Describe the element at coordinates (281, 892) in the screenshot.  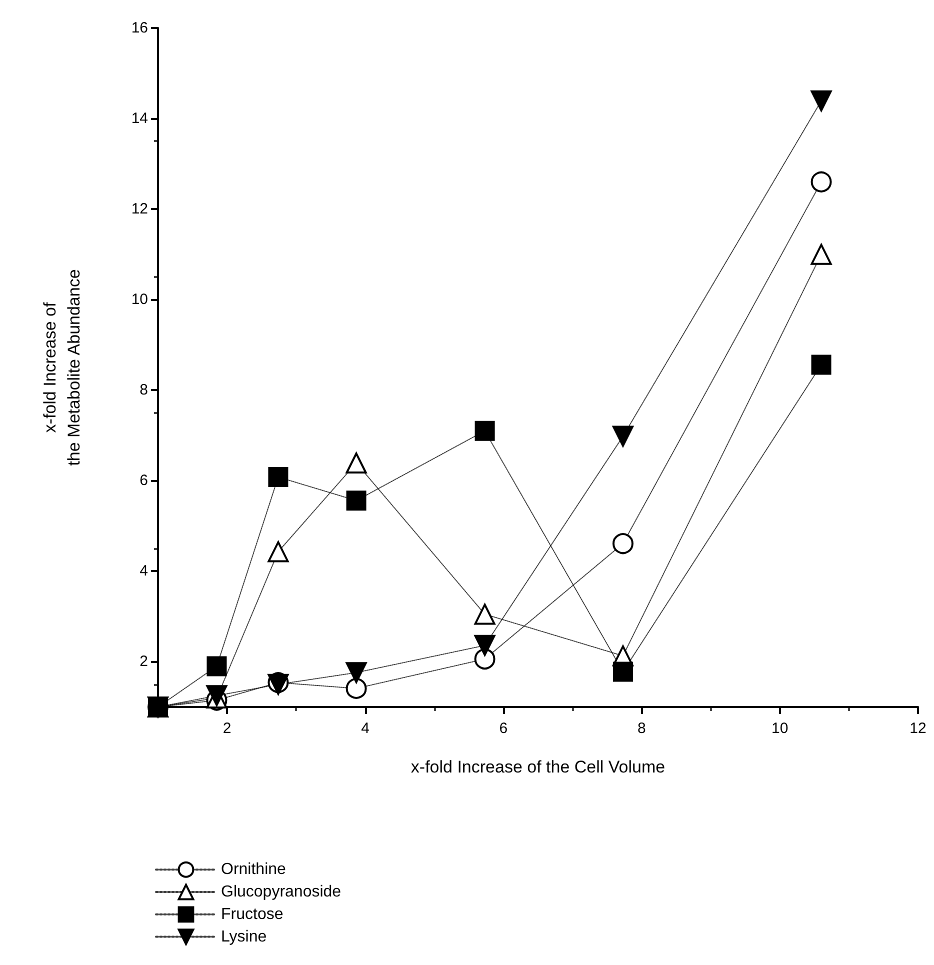
I see `legend-label: Glucopyranoside` at that location.